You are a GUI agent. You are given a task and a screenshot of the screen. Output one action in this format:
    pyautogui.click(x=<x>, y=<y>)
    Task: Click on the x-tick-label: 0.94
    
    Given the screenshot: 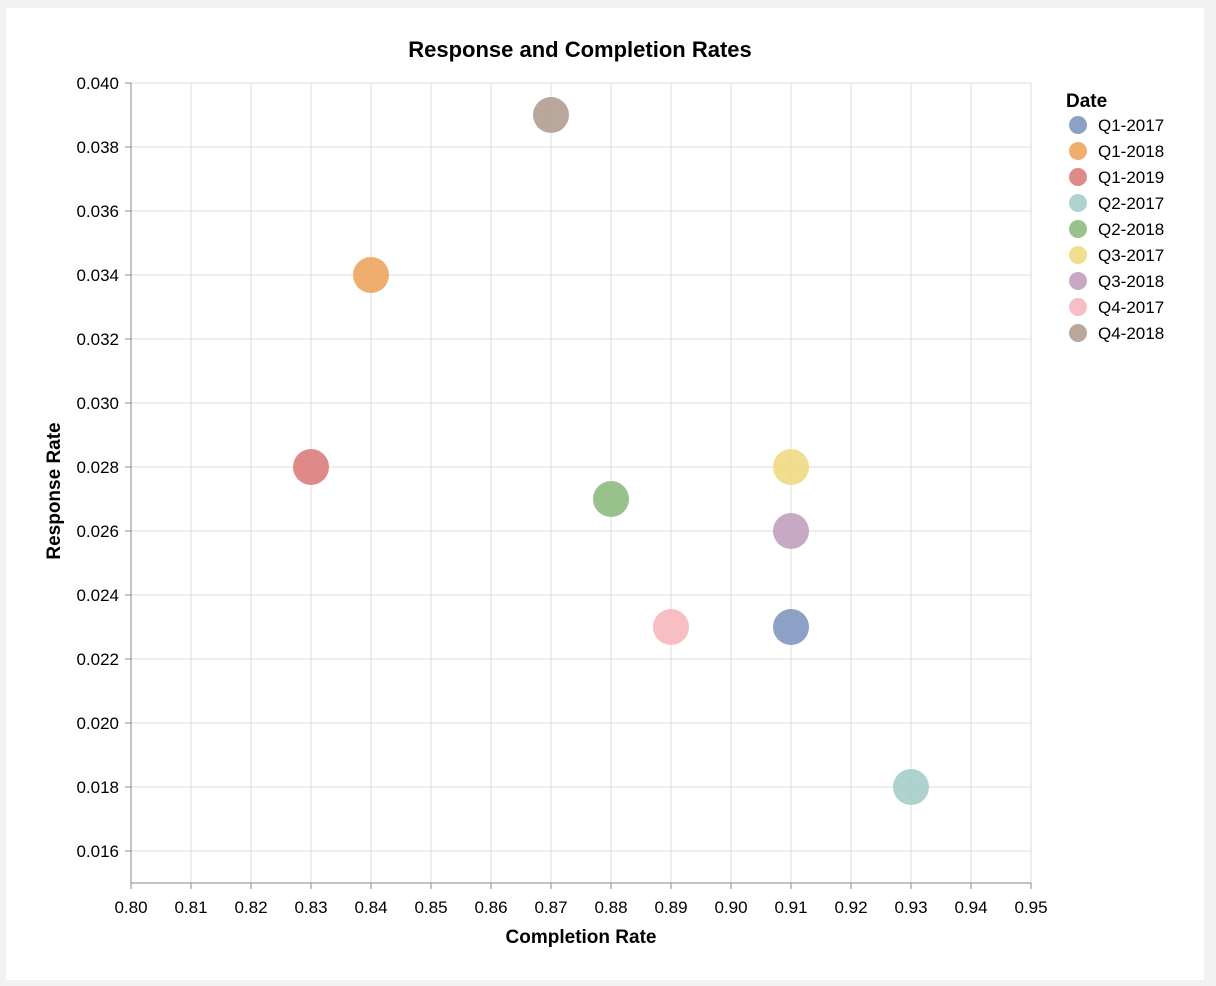 What is the action you would take?
    pyautogui.click(x=970, y=907)
    